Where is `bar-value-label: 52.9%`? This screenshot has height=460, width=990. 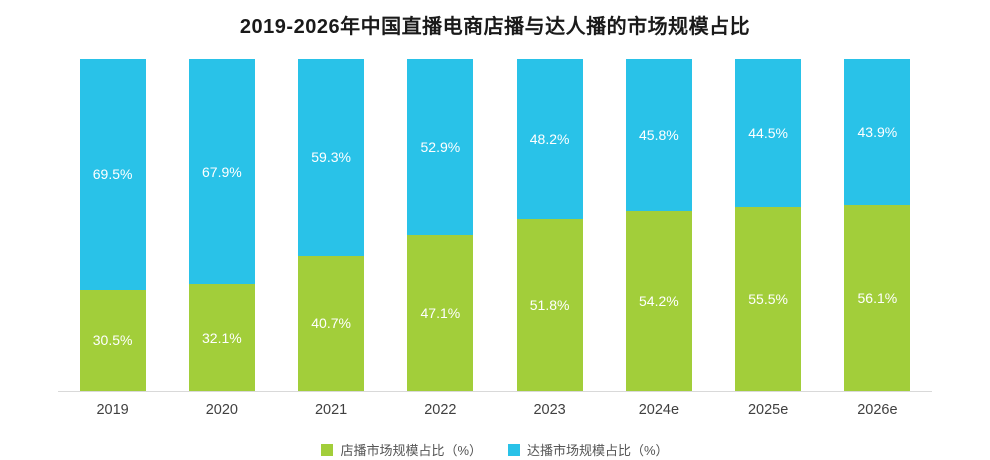 bar-value-label: 52.9% is located at coordinates (440, 146).